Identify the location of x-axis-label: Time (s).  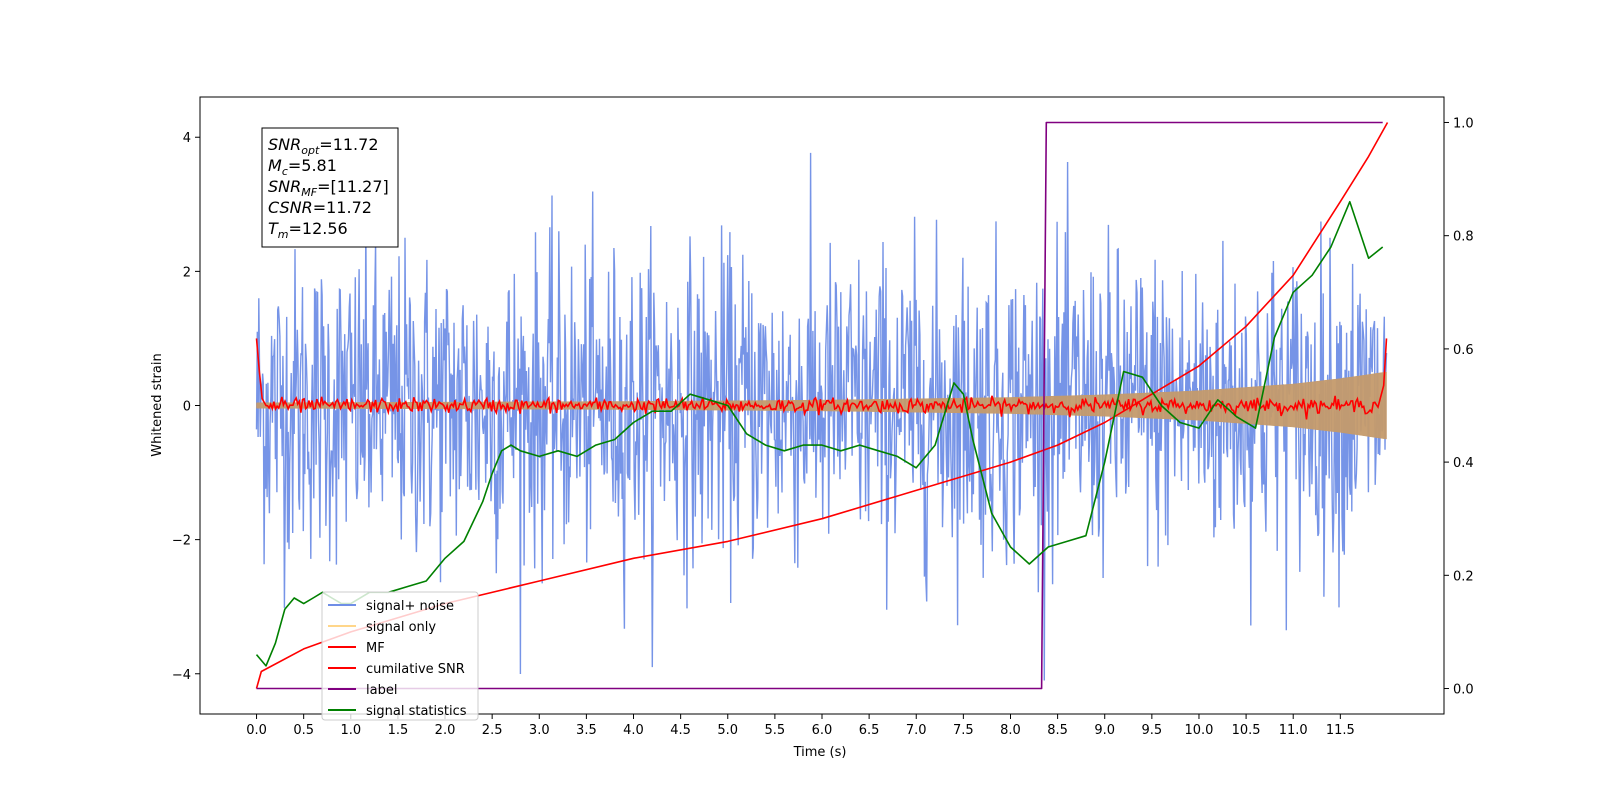
(820, 752).